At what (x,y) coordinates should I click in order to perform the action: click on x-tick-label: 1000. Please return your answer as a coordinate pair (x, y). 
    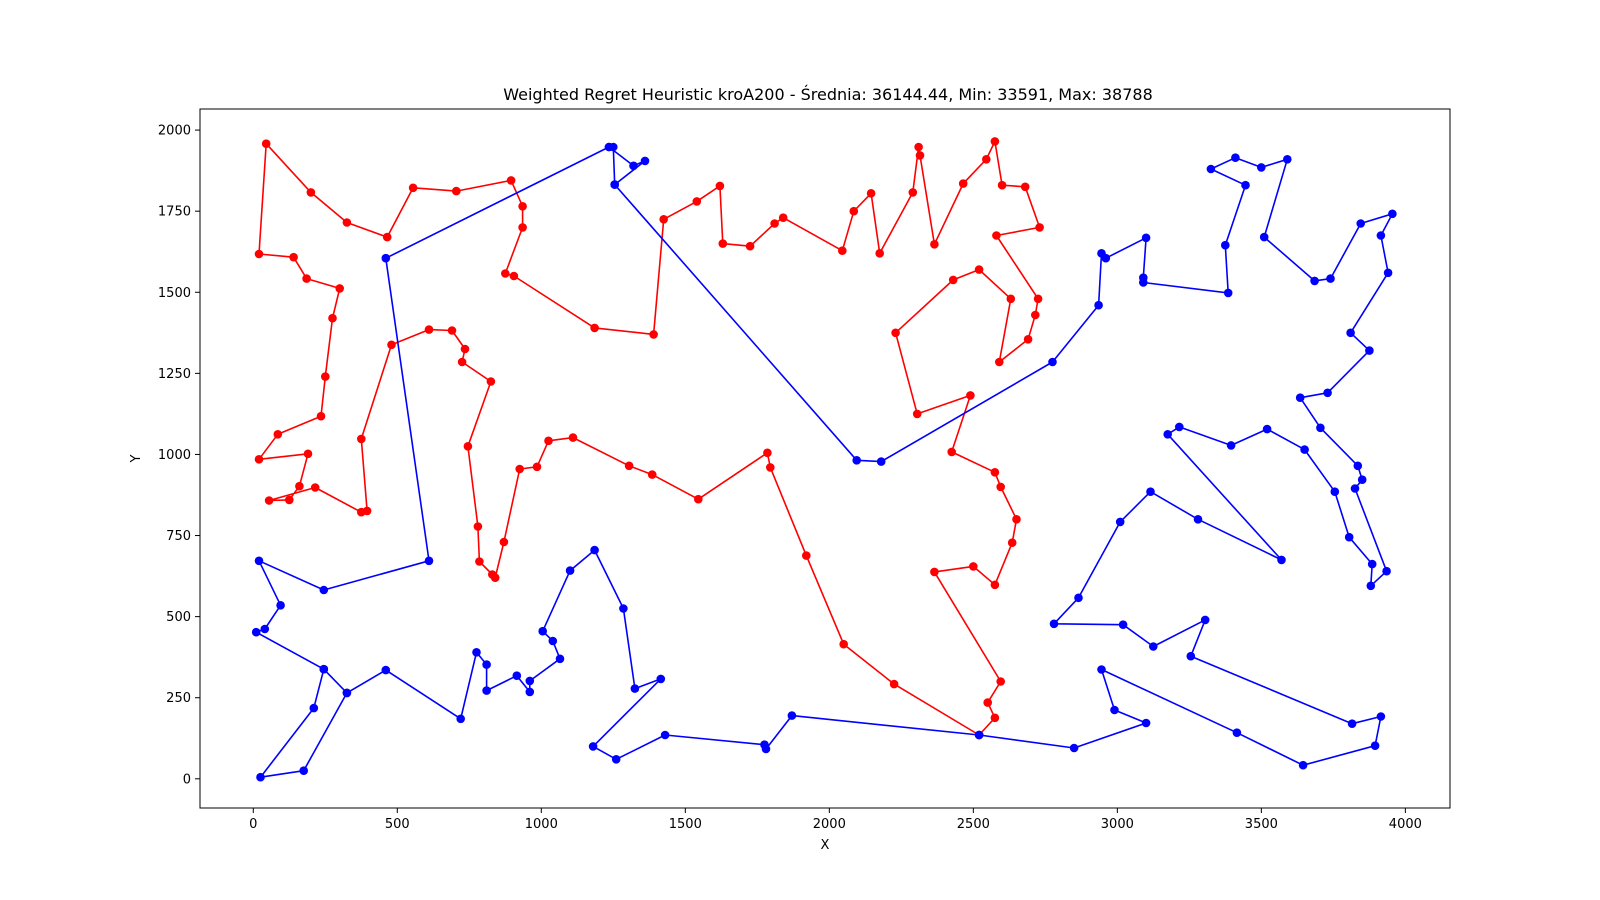
    Looking at the image, I should click on (541, 824).